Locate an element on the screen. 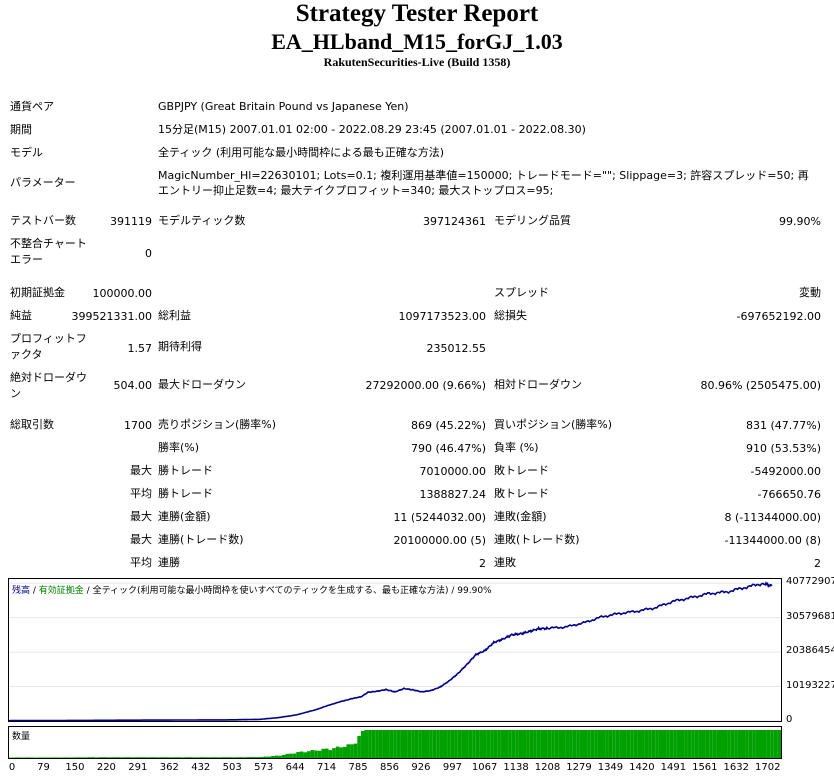 Image resolution: width=834 pixels, height=778 pixels. net-profit-value: 399521331.00 is located at coordinates (111, 316).